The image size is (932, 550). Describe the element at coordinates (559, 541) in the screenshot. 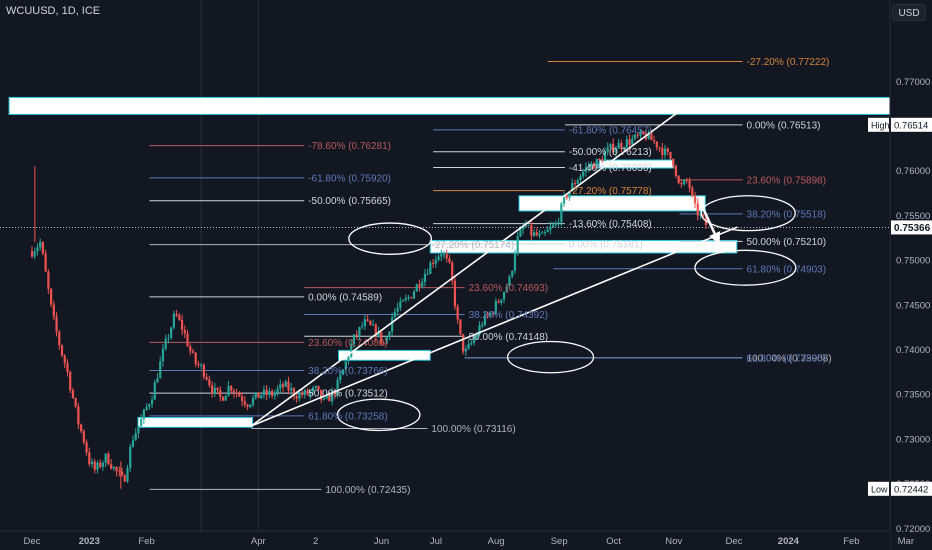

I see `time-tick-label: Sep` at that location.